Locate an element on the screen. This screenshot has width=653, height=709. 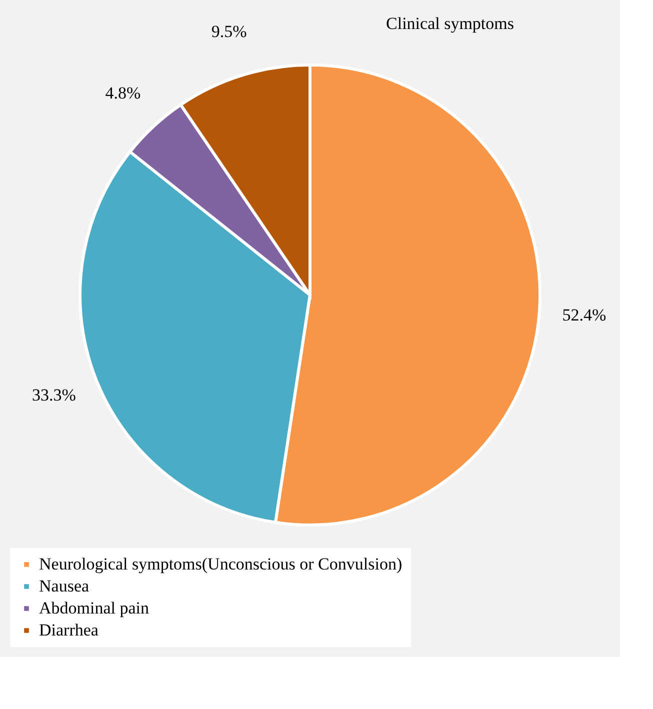
data-label: 9.5% is located at coordinates (229, 32).